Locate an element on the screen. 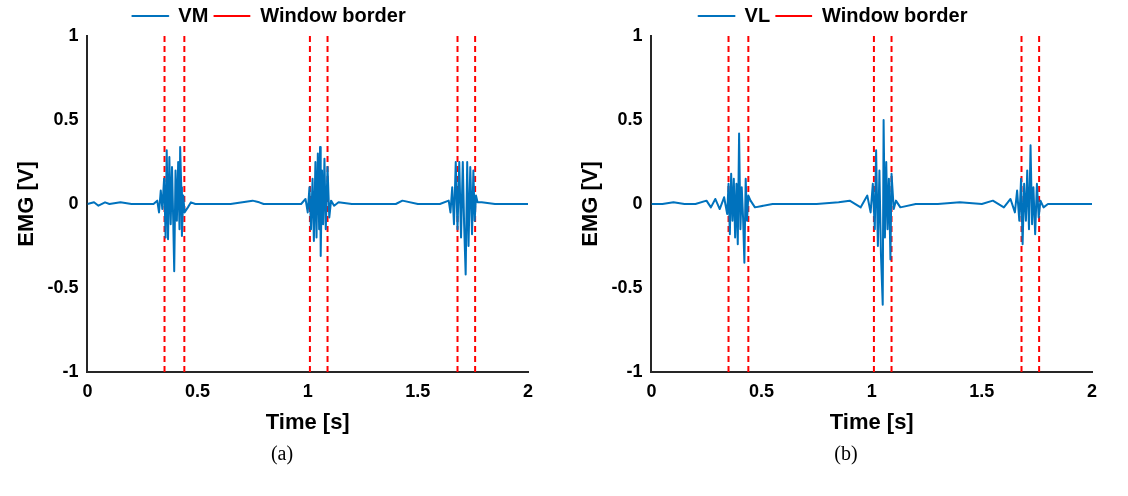  legend-label: VM is located at coordinates (193, 14).